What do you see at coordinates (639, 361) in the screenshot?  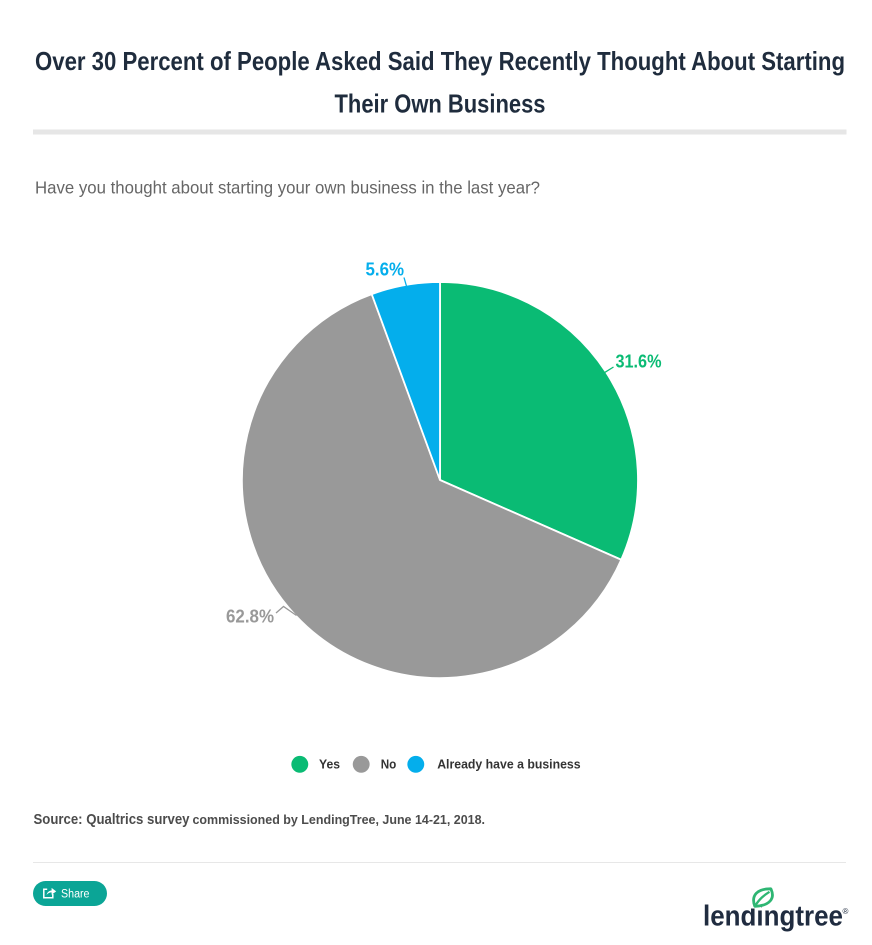 I see `svg-text: 31.6%` at bounding box center [639, 361].